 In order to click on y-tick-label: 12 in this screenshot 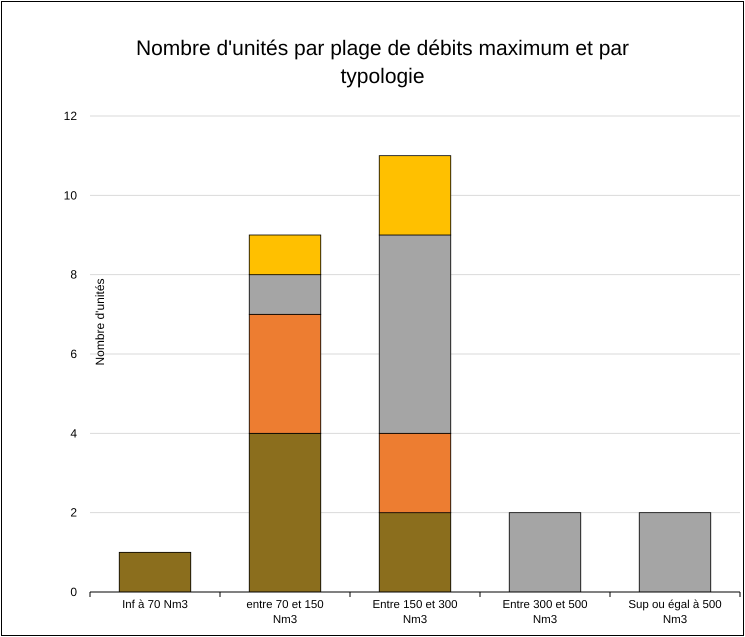, I will do `click(71, 116)`.